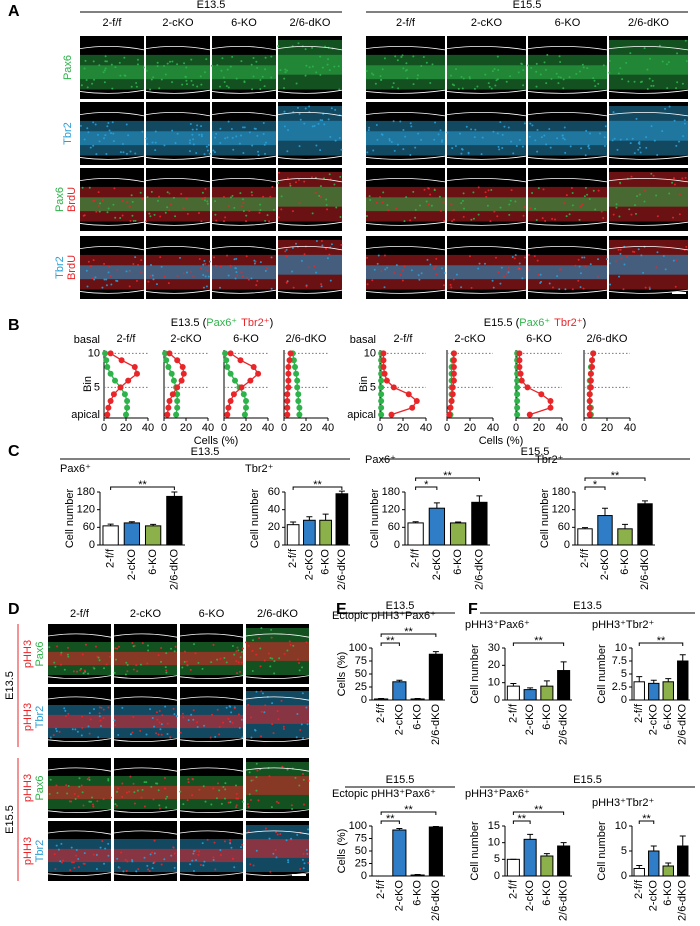 This screenshot has height=926, width=700. What do you see at coordinates (186, 339) in the screenshot?
I see `plot-title: 2-cKO` at bounding box center [186, 339].